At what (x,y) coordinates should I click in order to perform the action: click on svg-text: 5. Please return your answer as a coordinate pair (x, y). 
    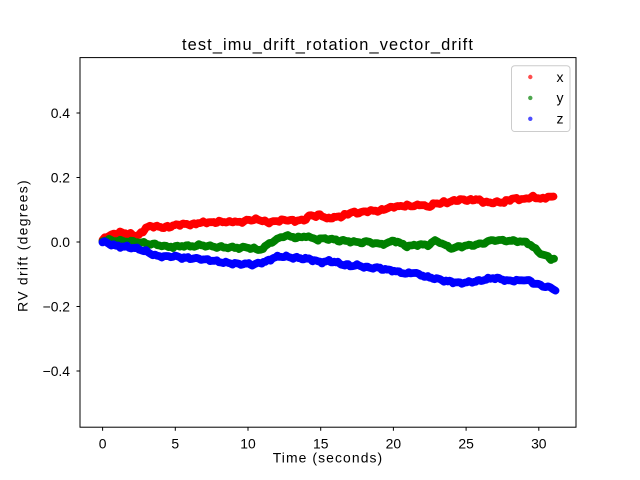
    Looking at the image, I should click on (175, 444).